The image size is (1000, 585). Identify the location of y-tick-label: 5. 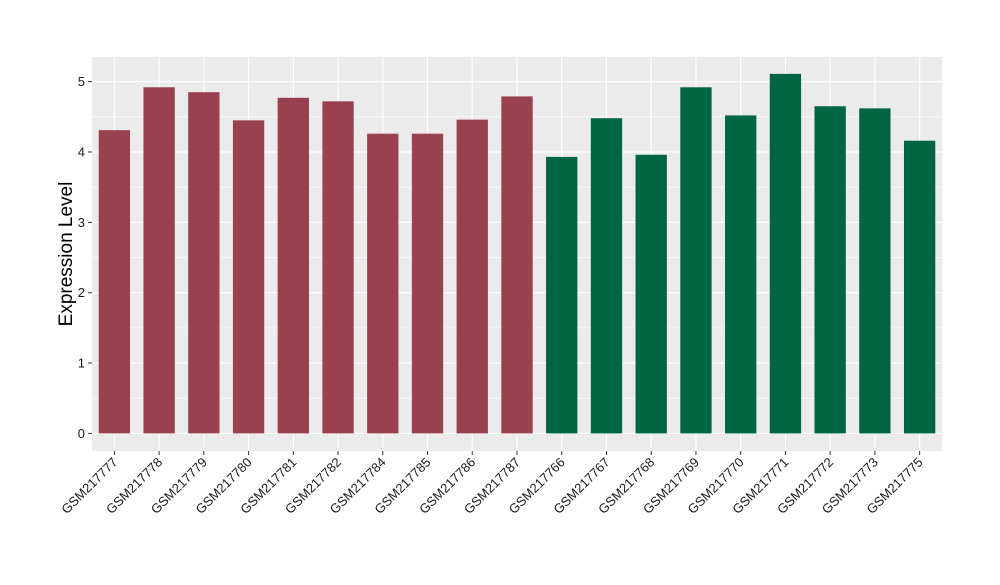
(81, 81).